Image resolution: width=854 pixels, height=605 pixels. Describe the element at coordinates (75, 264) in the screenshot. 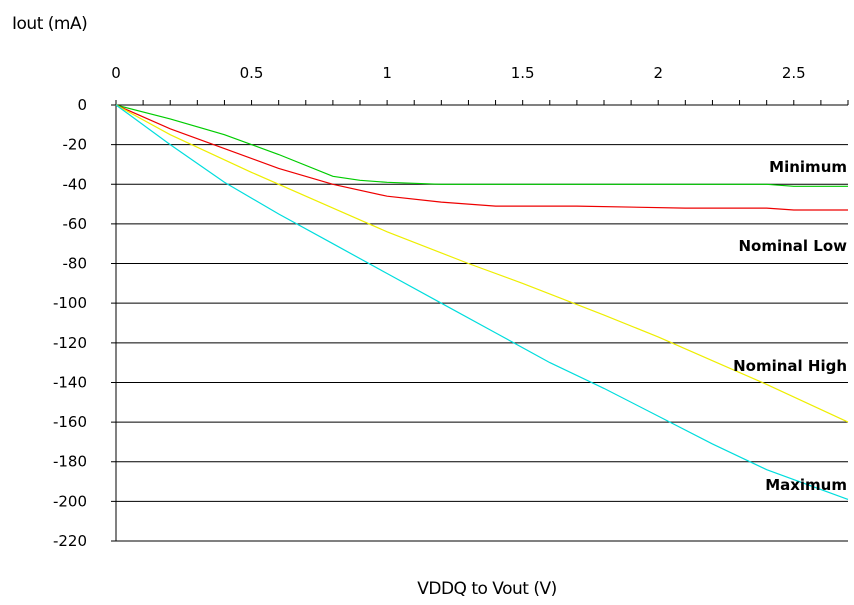

I see `y-tick-label: -80` at that location.